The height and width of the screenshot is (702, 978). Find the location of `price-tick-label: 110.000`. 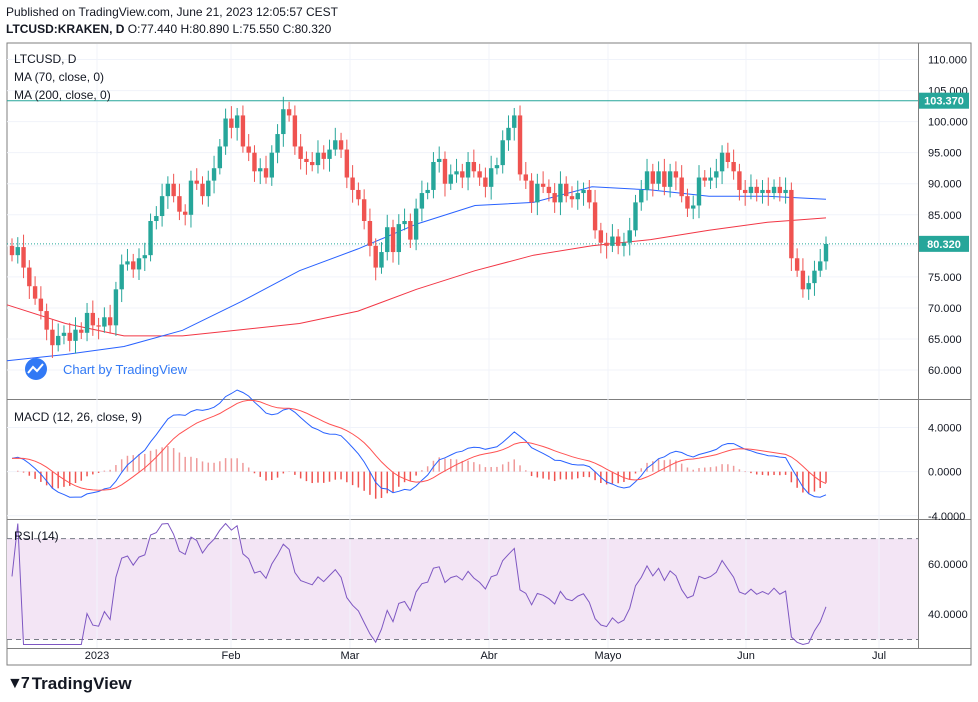

price-tick-label: 110.000 is located at coordinates (947, 61).